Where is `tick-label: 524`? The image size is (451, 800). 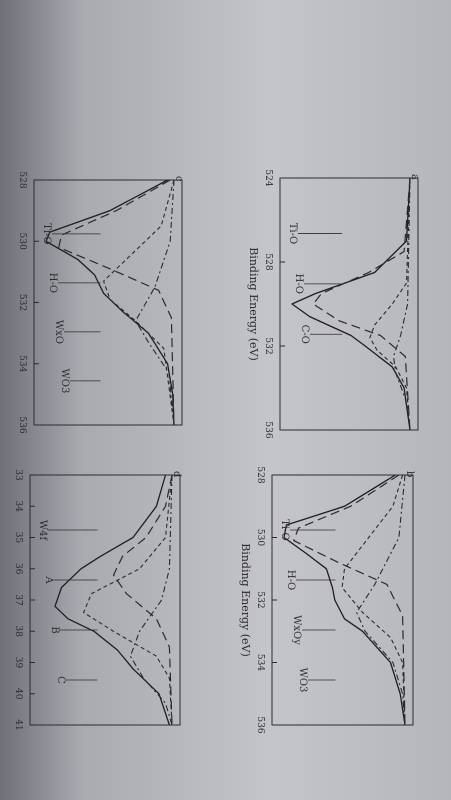 tick-label: 524 is located at coordinates (268, 177).